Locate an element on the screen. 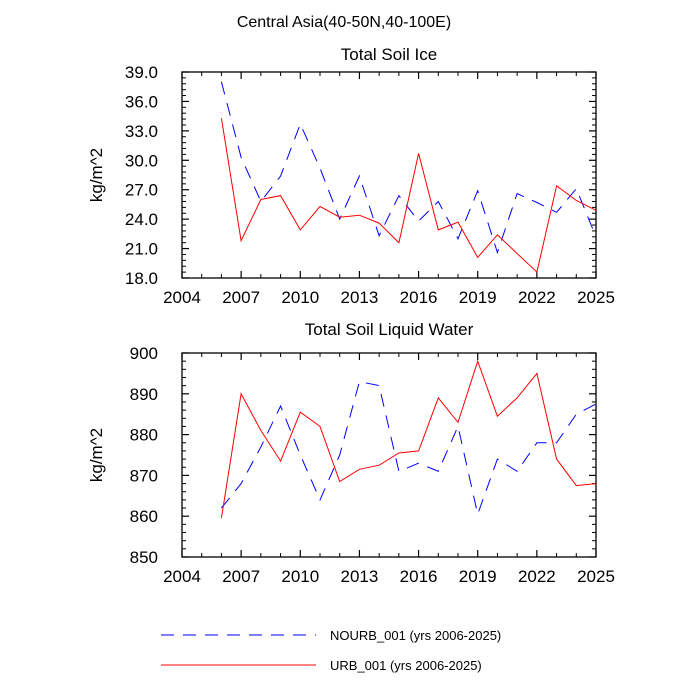 The height and width of the screenshot is (700, 700). y-tick-label: 33.0 is located at coordinates (141, 131).